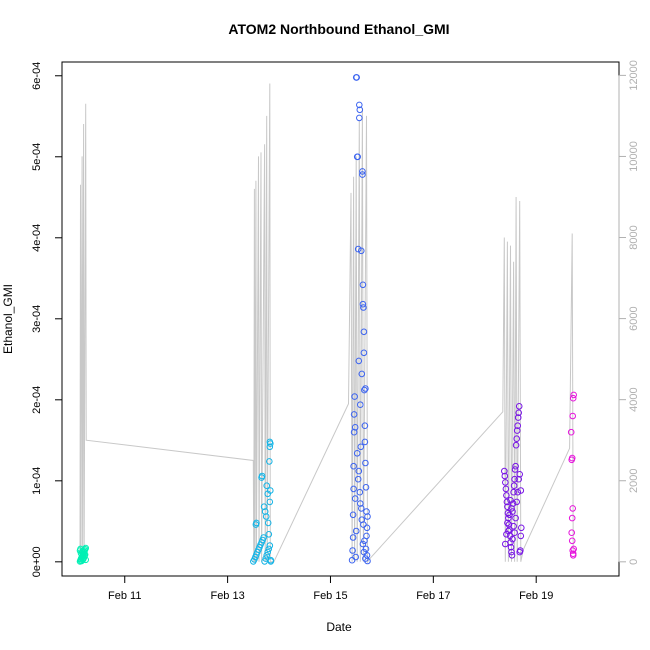 The width and height of the screenshot is (650, 650). Describe the element at coordinates (634, 318) in the screenshot. I see `y2-tick-label: 6000` at that location.